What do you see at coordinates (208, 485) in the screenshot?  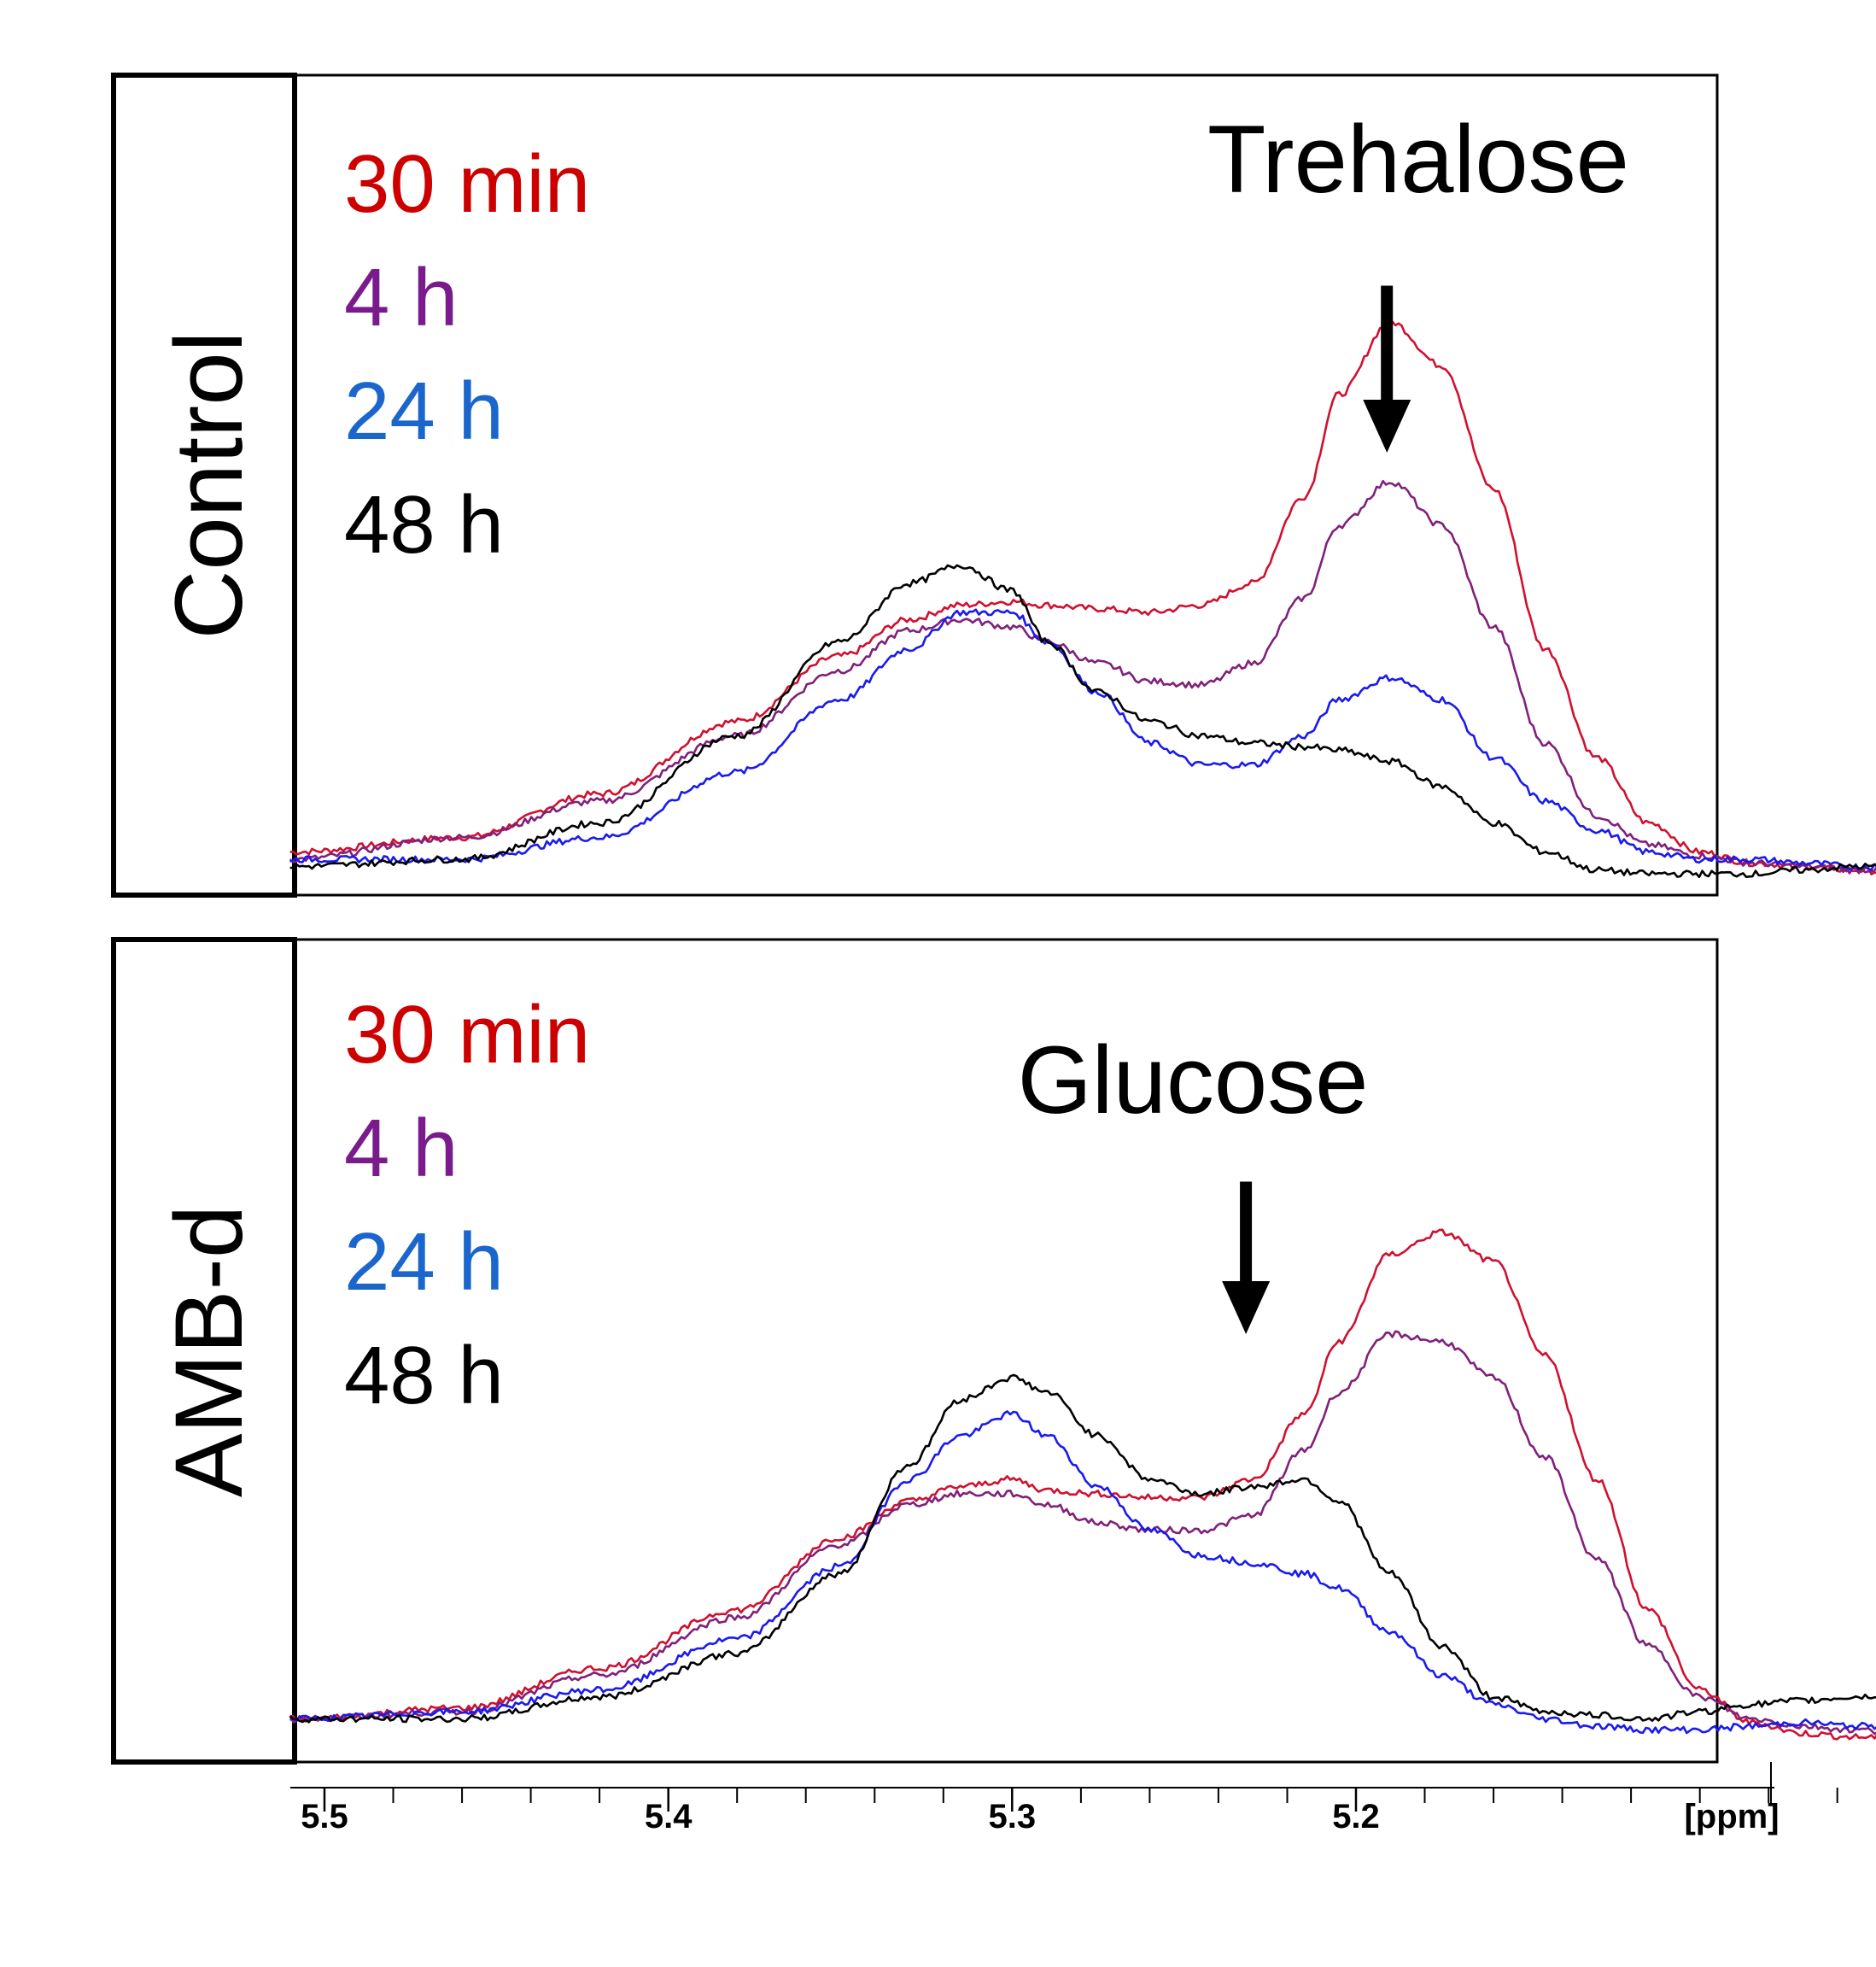 I see `row-label-control: Control` at bounding box center [208, 485].